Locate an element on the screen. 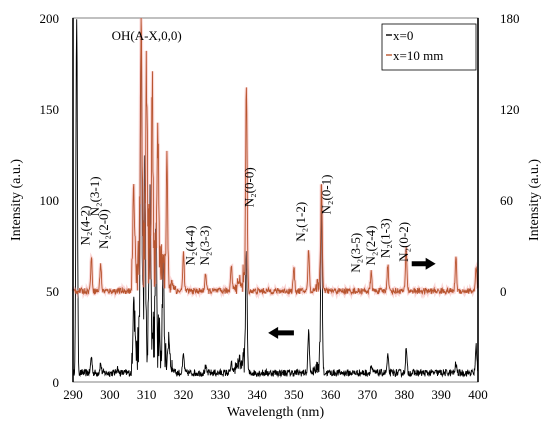 This screenshot has width=550, height=448. right-y-axis: 0 60 120 180 is located at coordinates (498, 196).